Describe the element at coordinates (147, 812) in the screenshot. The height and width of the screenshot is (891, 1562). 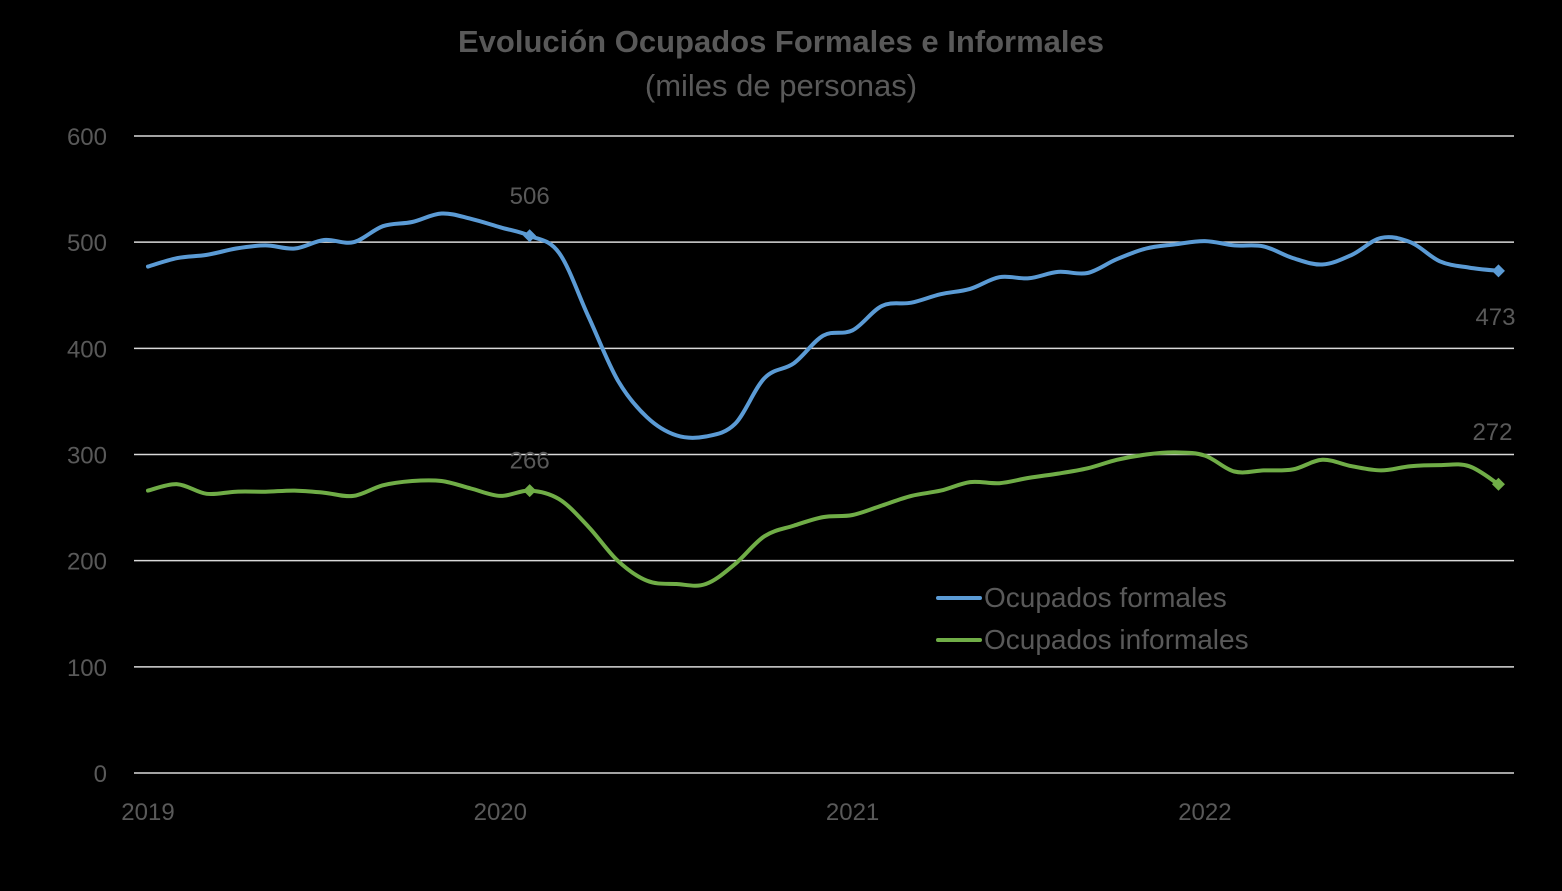
I see `x-tick-label: 2019` at that location.